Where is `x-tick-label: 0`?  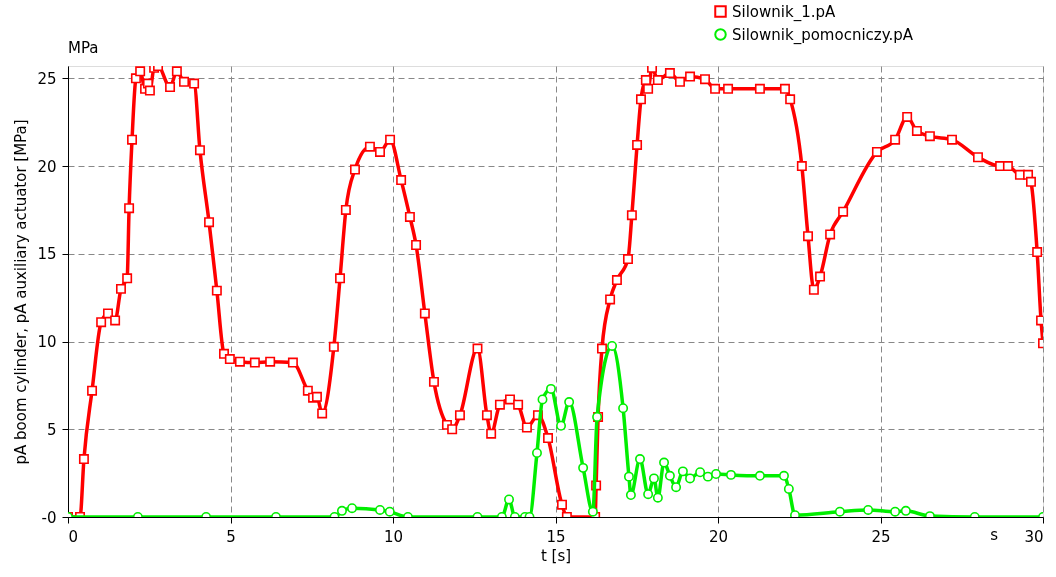
x-tick-label: 0 is located at coordinates (73, 536).